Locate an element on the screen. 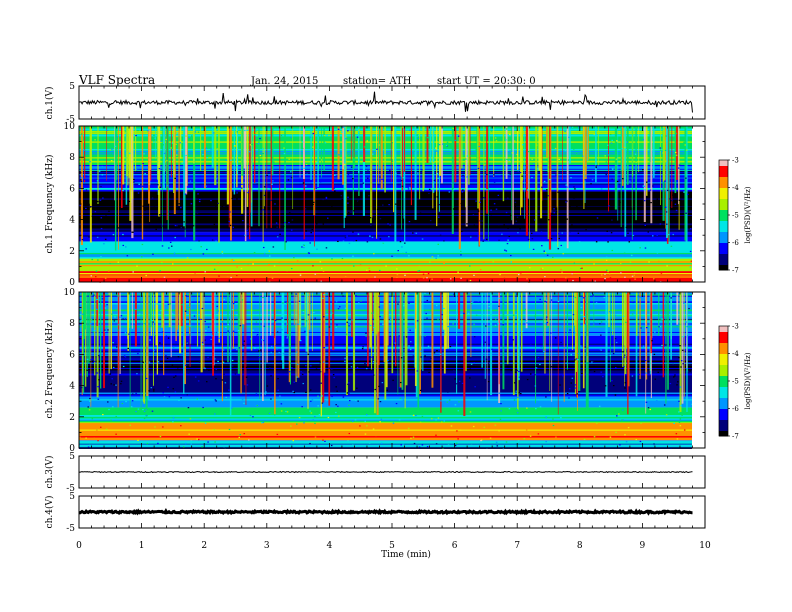 The width and height of the screenshot is (792, 612). panel-x-ticks is located at coordinates (392, 512).